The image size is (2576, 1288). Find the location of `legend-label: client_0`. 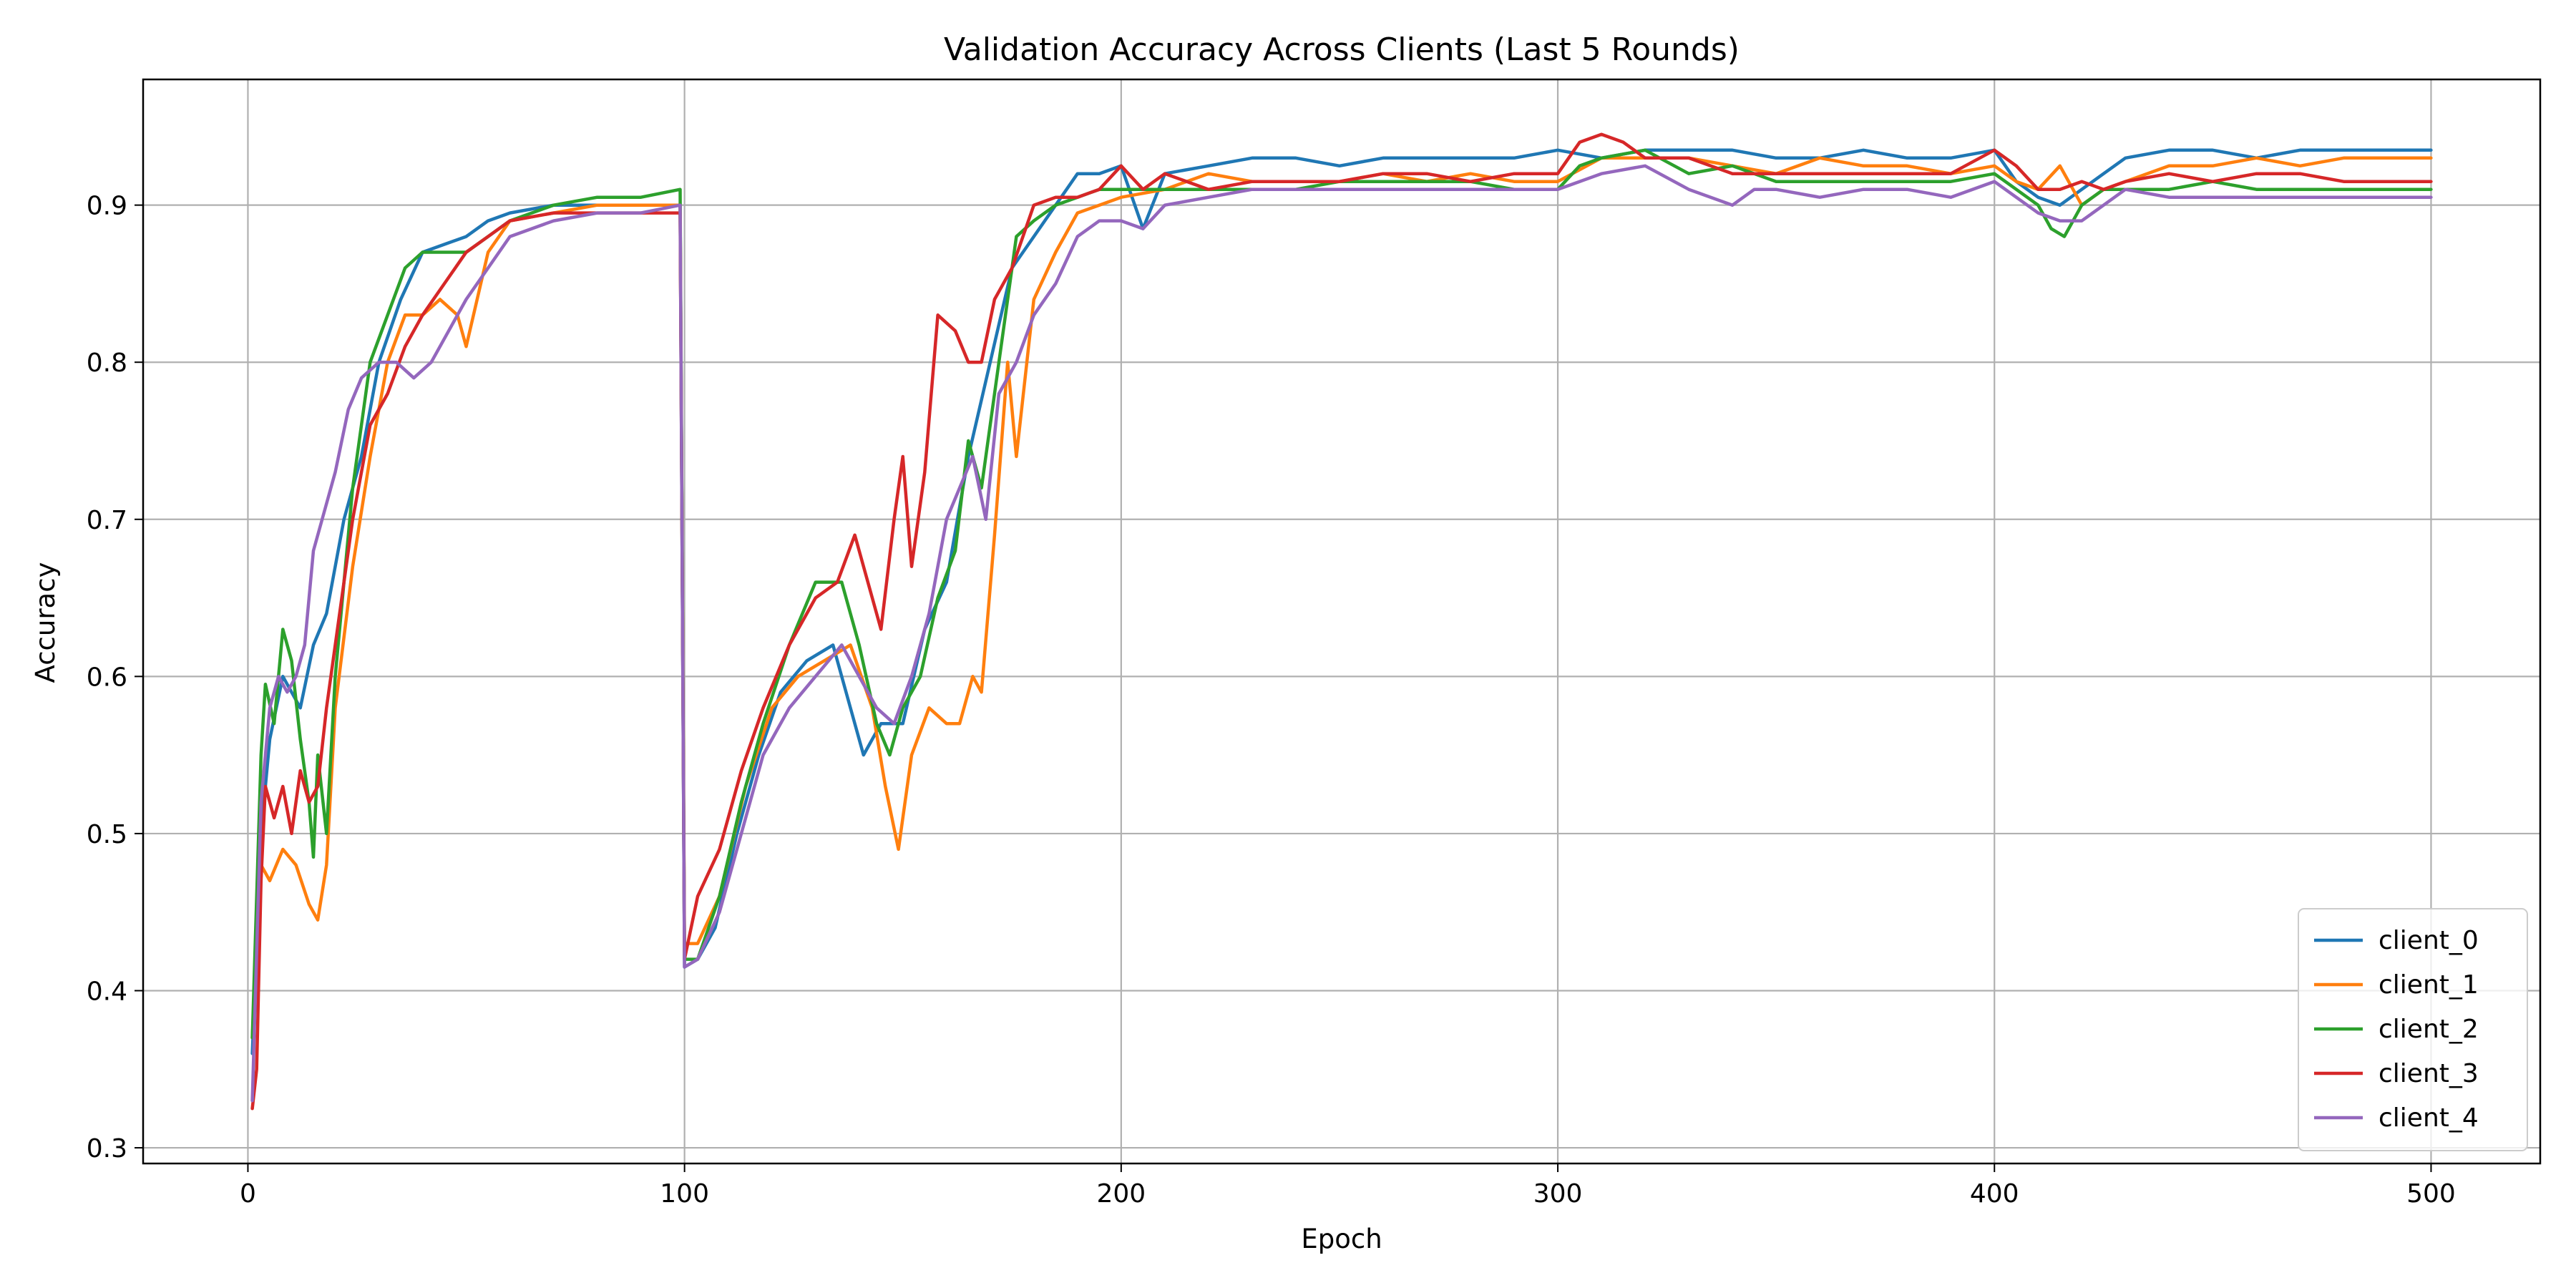

legend-label: client_0 is located at coordinates (2429, 940).